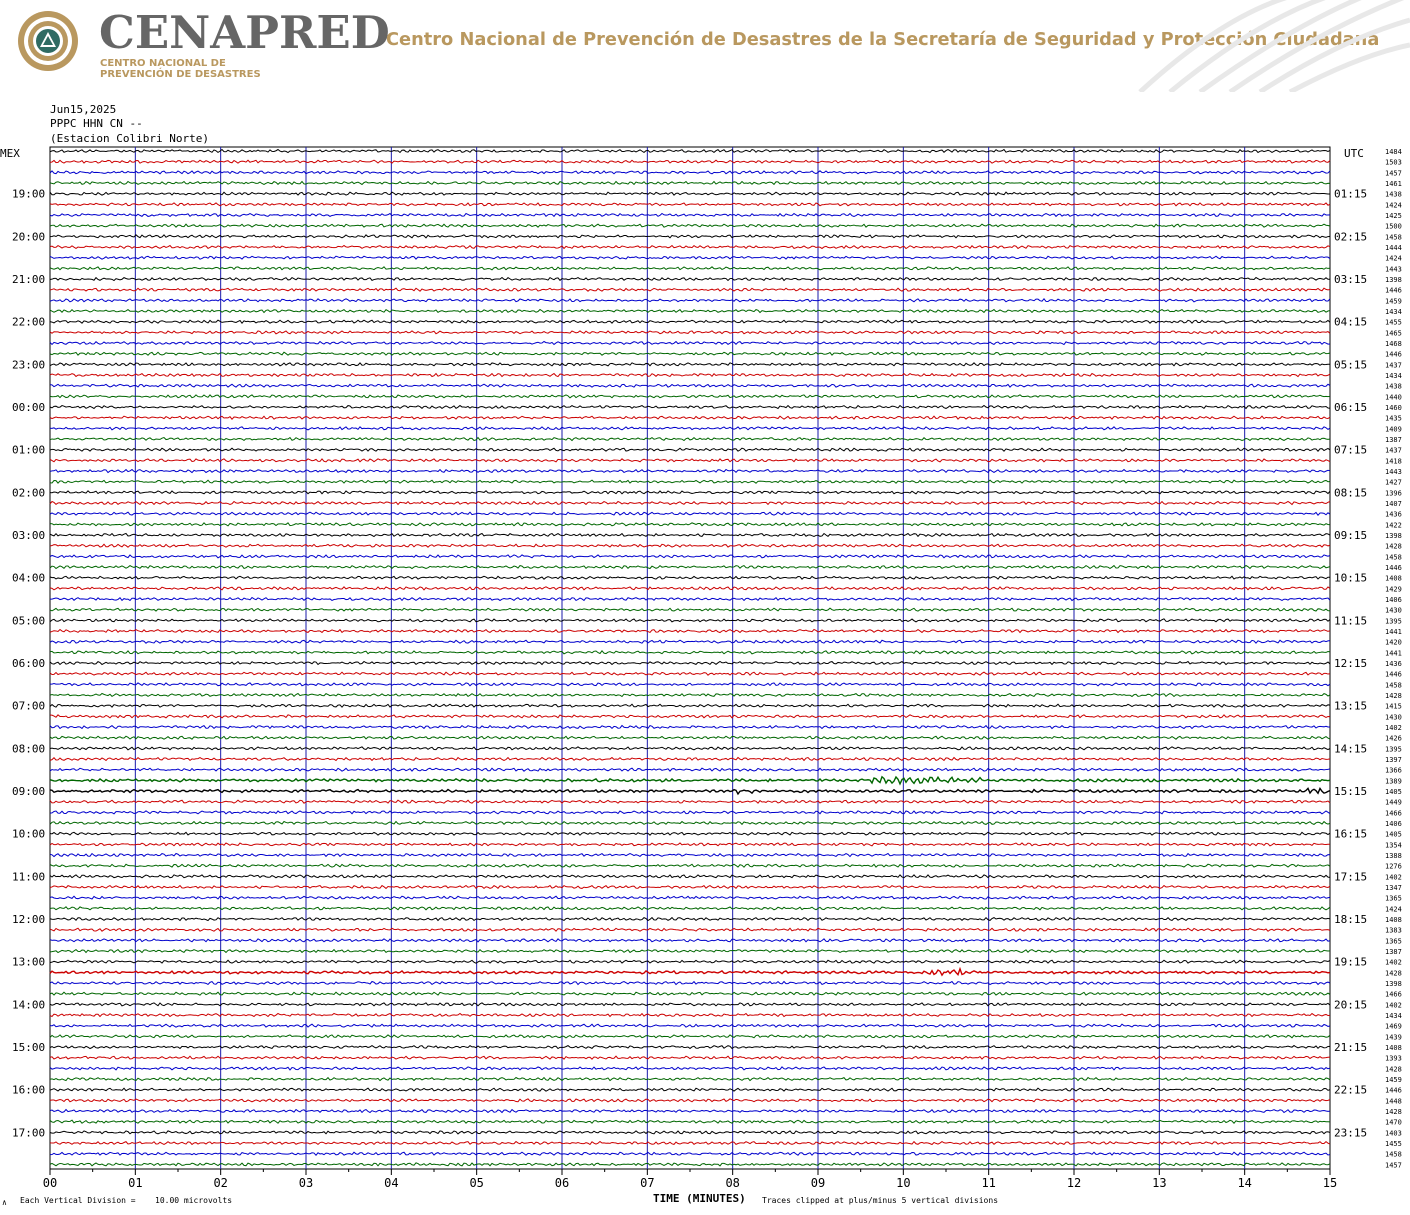  Describe the element at coordinates (903, 1183) in the screenshot. I see `x-tick-label: 10` at that location.